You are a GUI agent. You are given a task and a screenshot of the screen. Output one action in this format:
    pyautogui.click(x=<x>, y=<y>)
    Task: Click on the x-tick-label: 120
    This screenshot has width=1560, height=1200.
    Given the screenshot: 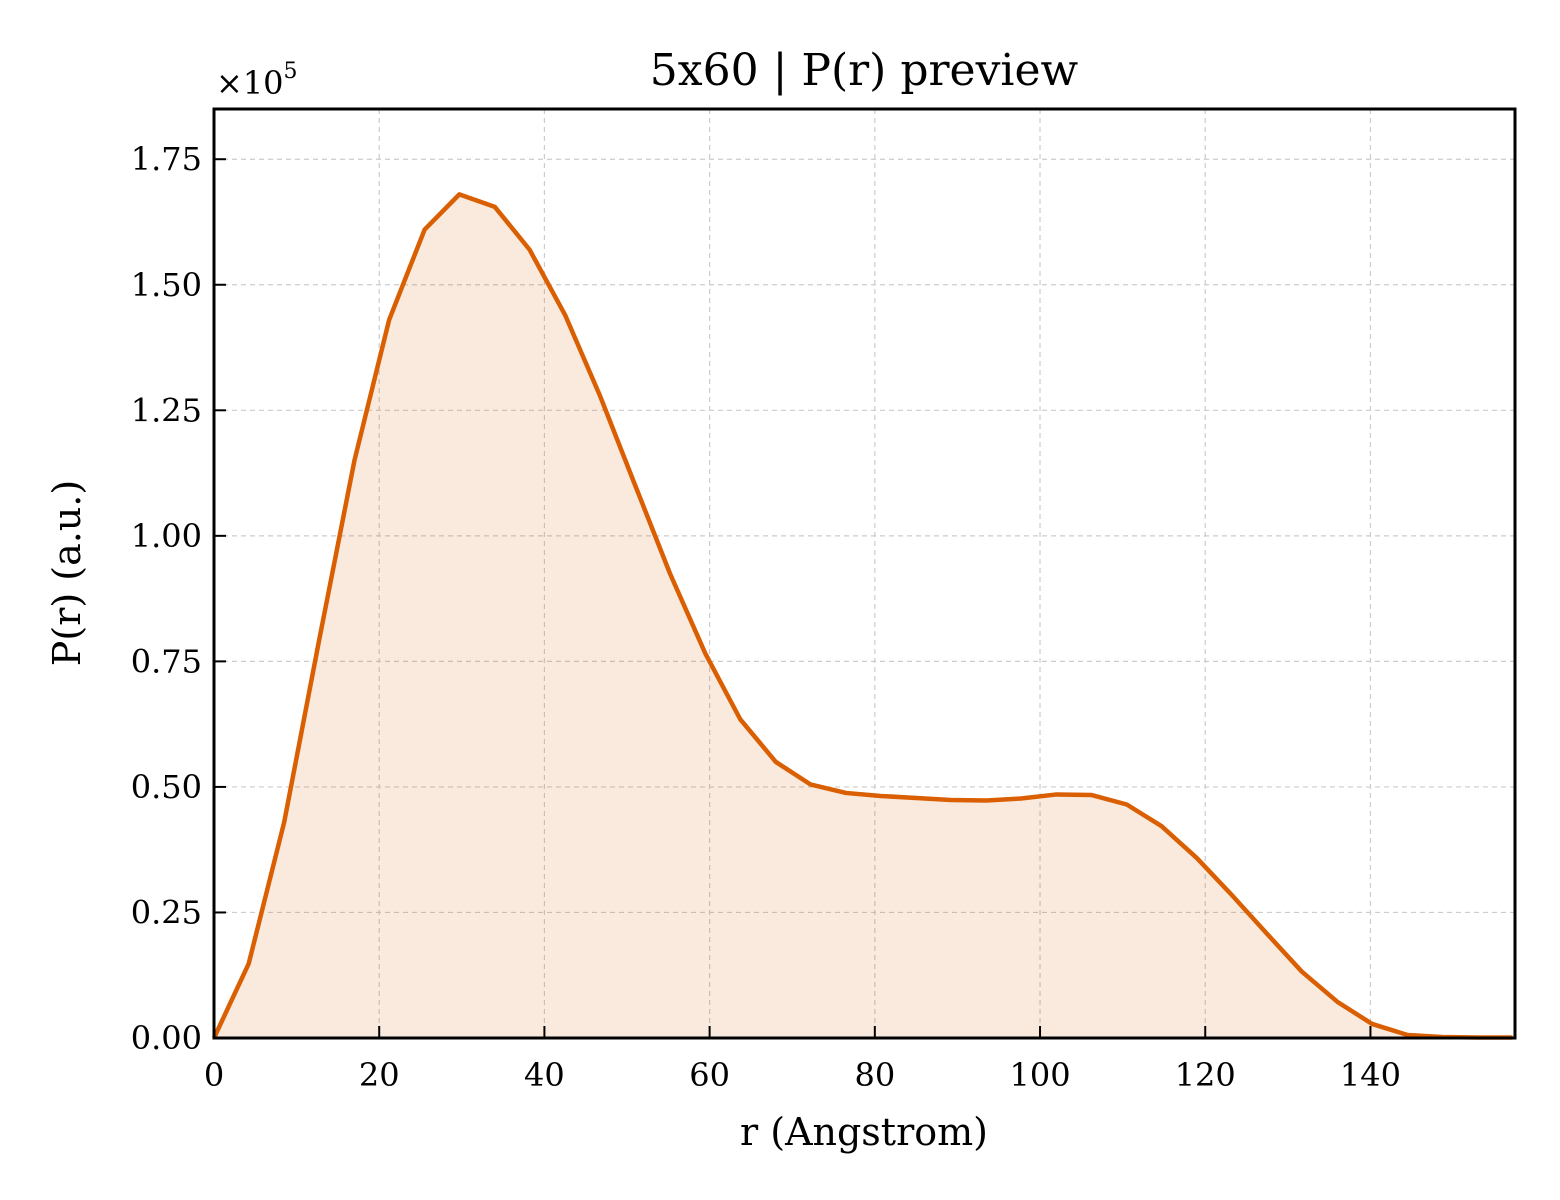 What is the action you would take?
    pyautogui.click(x=1205, y=1075)
    